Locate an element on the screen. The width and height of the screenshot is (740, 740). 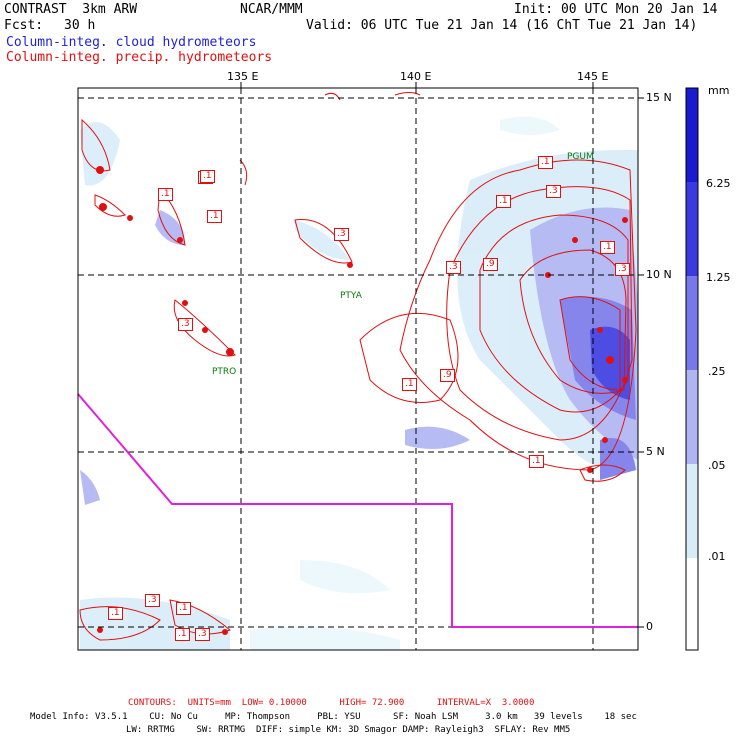
colorbar-unit: mm is located at coordinates (719, 90).